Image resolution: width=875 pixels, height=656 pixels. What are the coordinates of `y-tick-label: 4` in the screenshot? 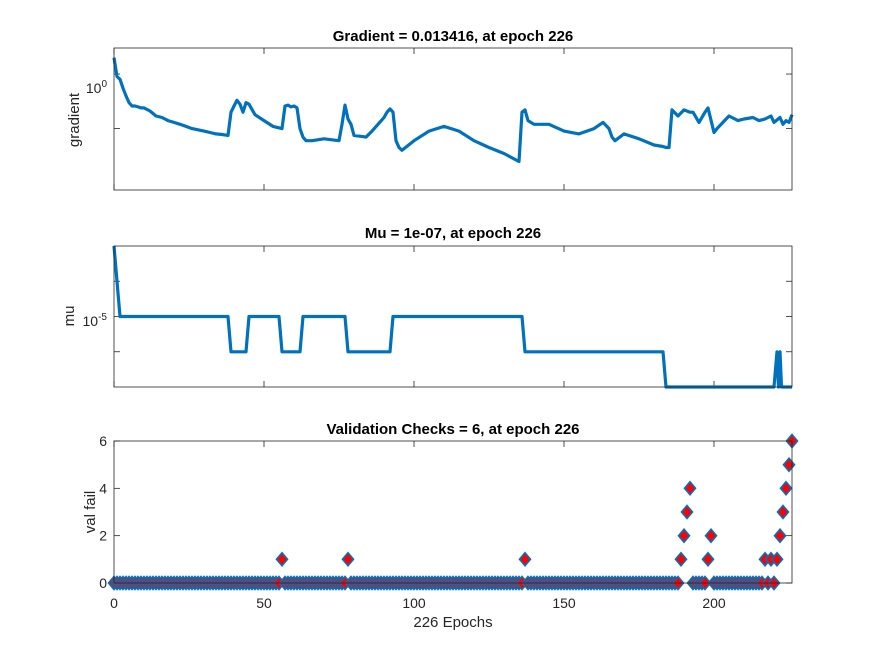 It's located at (103, 488).